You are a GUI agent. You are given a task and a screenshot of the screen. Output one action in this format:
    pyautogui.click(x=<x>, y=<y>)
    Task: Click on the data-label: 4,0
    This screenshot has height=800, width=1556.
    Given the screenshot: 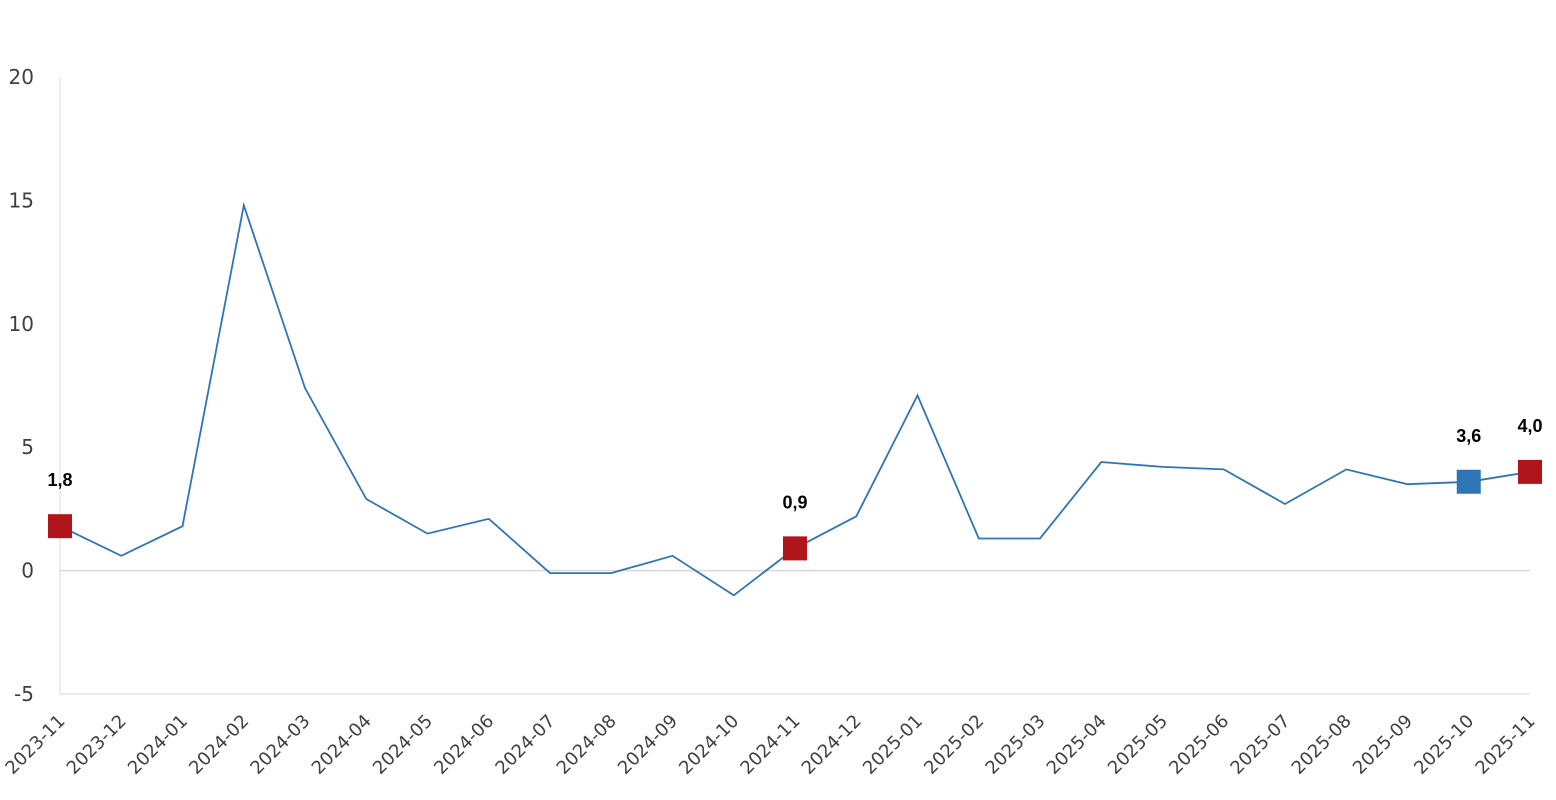 What is the action you would take?
    pyautogui.click(x=1529, y=426)
    